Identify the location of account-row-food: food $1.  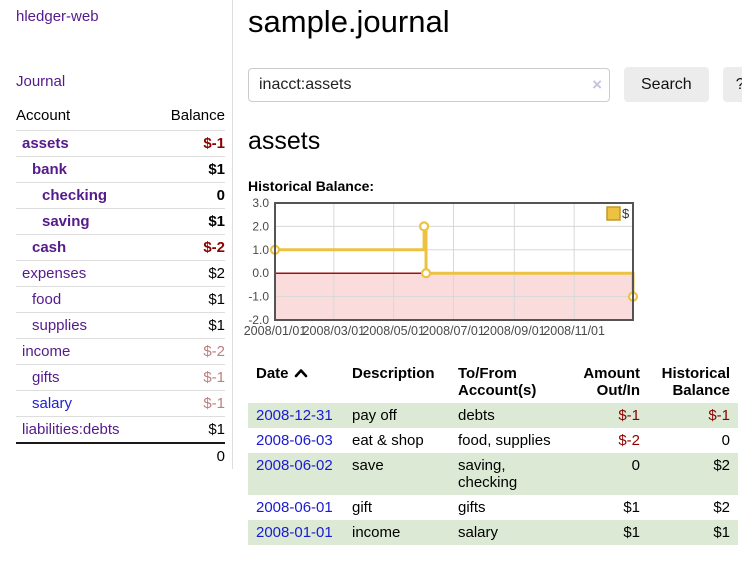
(120, 299).